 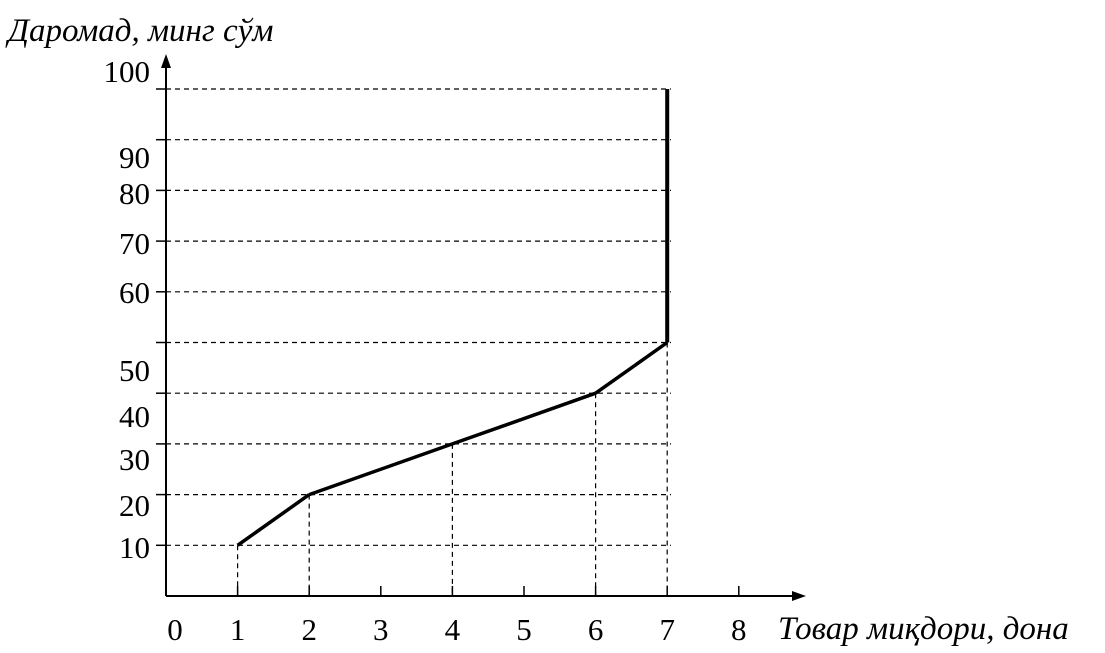 I want to click on x-tick-label: 6, so click(x=596, y=629).